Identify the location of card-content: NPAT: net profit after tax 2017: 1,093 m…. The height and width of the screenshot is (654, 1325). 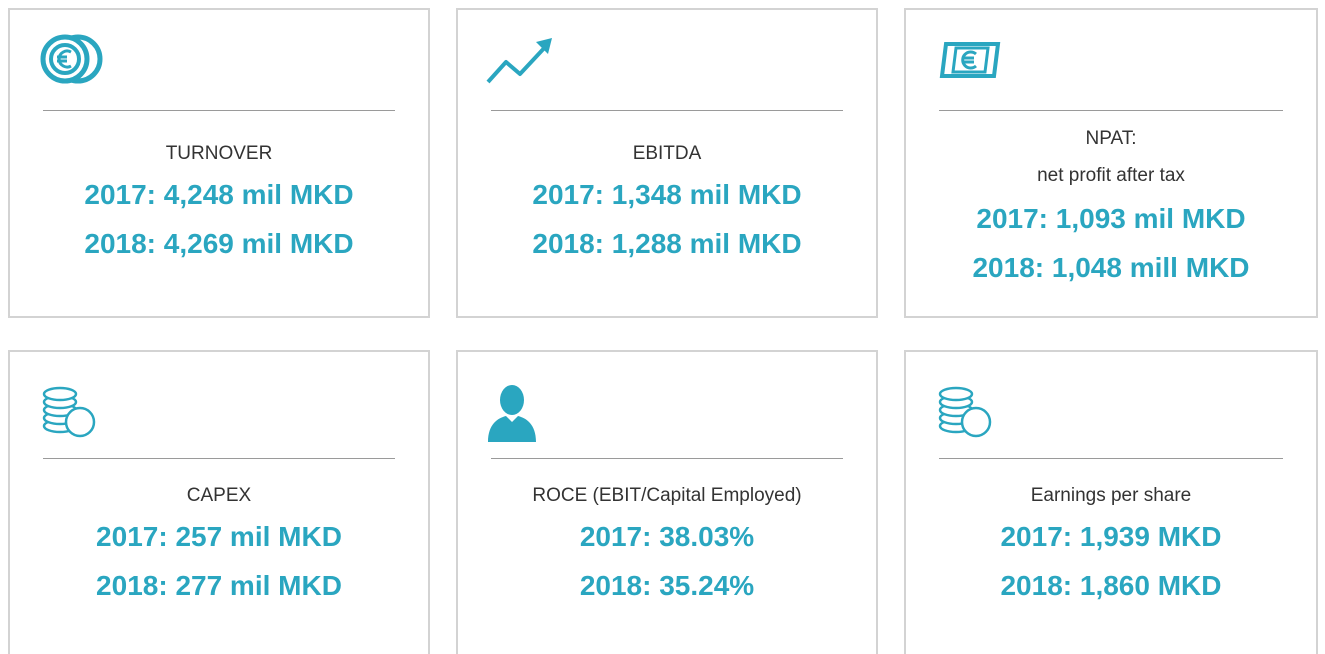
(1111, 206).